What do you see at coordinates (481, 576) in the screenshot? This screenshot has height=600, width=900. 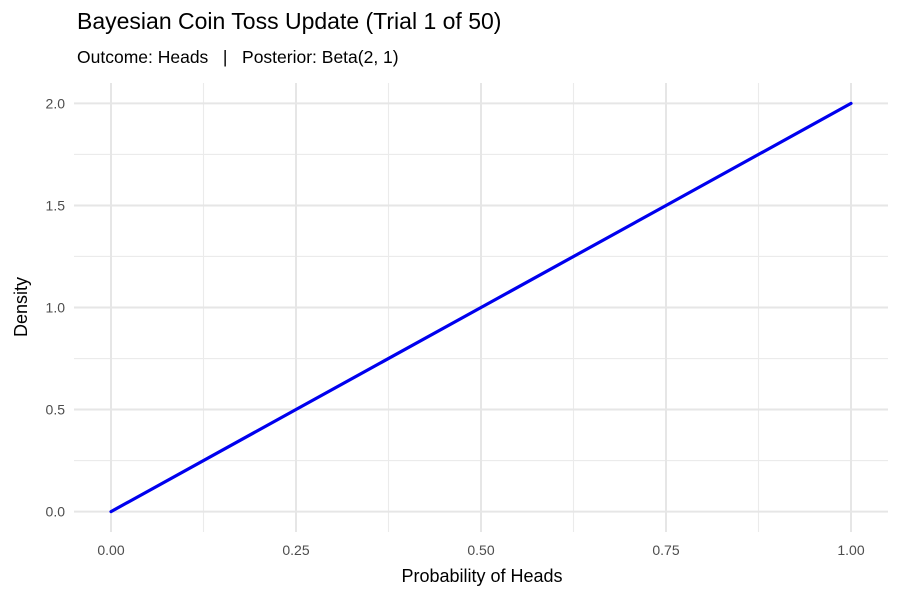 I see `x-axis-label: Probability of Heads` at bounding box center [481, 576].